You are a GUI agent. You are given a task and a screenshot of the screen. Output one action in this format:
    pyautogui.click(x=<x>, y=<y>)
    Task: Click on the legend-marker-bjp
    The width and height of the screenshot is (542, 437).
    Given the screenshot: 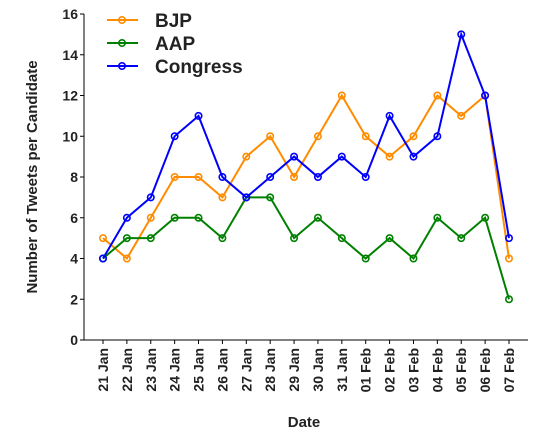 What is the action you would take?
    pyautogui.click(x=122, y=19)
    